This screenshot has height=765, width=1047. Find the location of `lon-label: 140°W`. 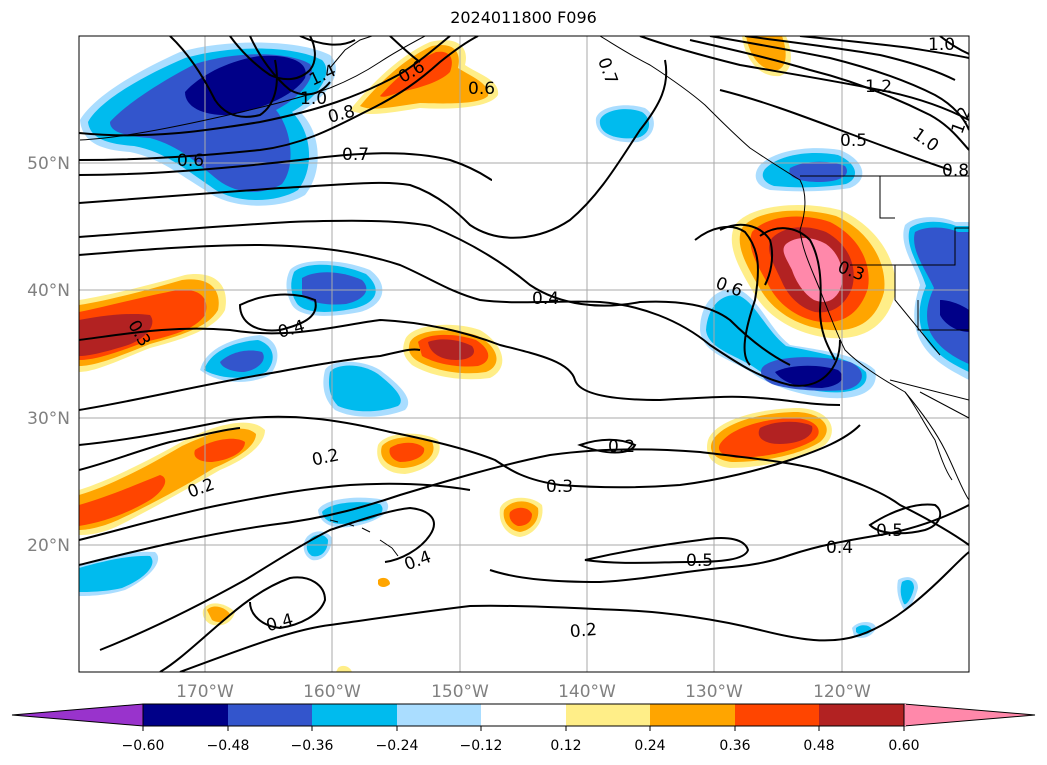

lon-label: 140°W is located at coordinates (587, 692).